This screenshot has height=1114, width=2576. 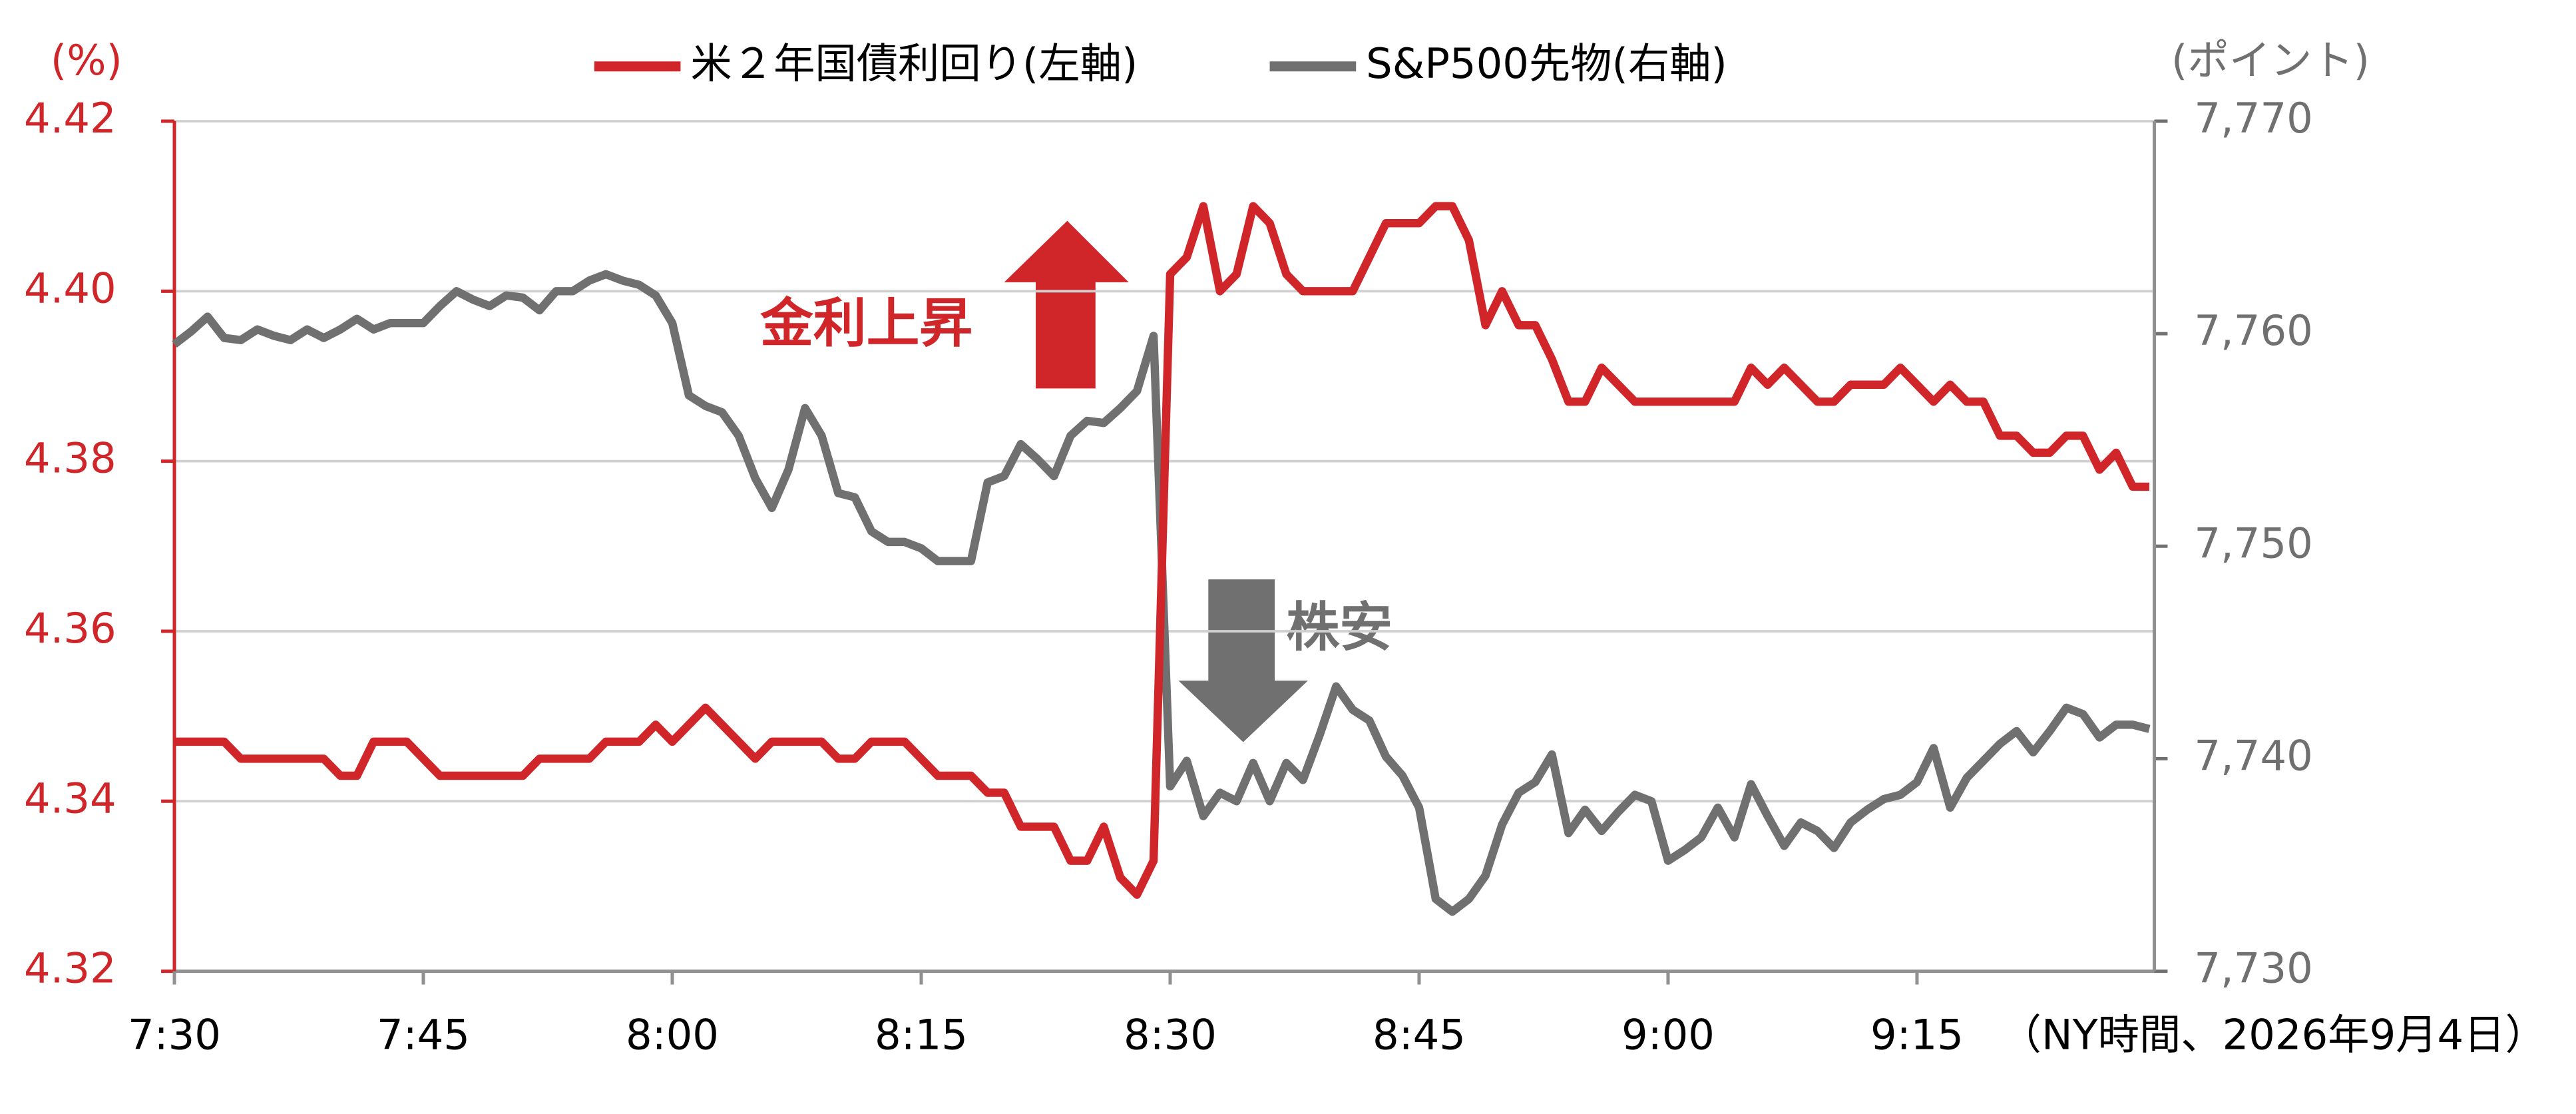 What do you see at coordinates (70, 288) in the screenshot?
I see `y-tick-label: 4.40` at bounding box center [70, 288].